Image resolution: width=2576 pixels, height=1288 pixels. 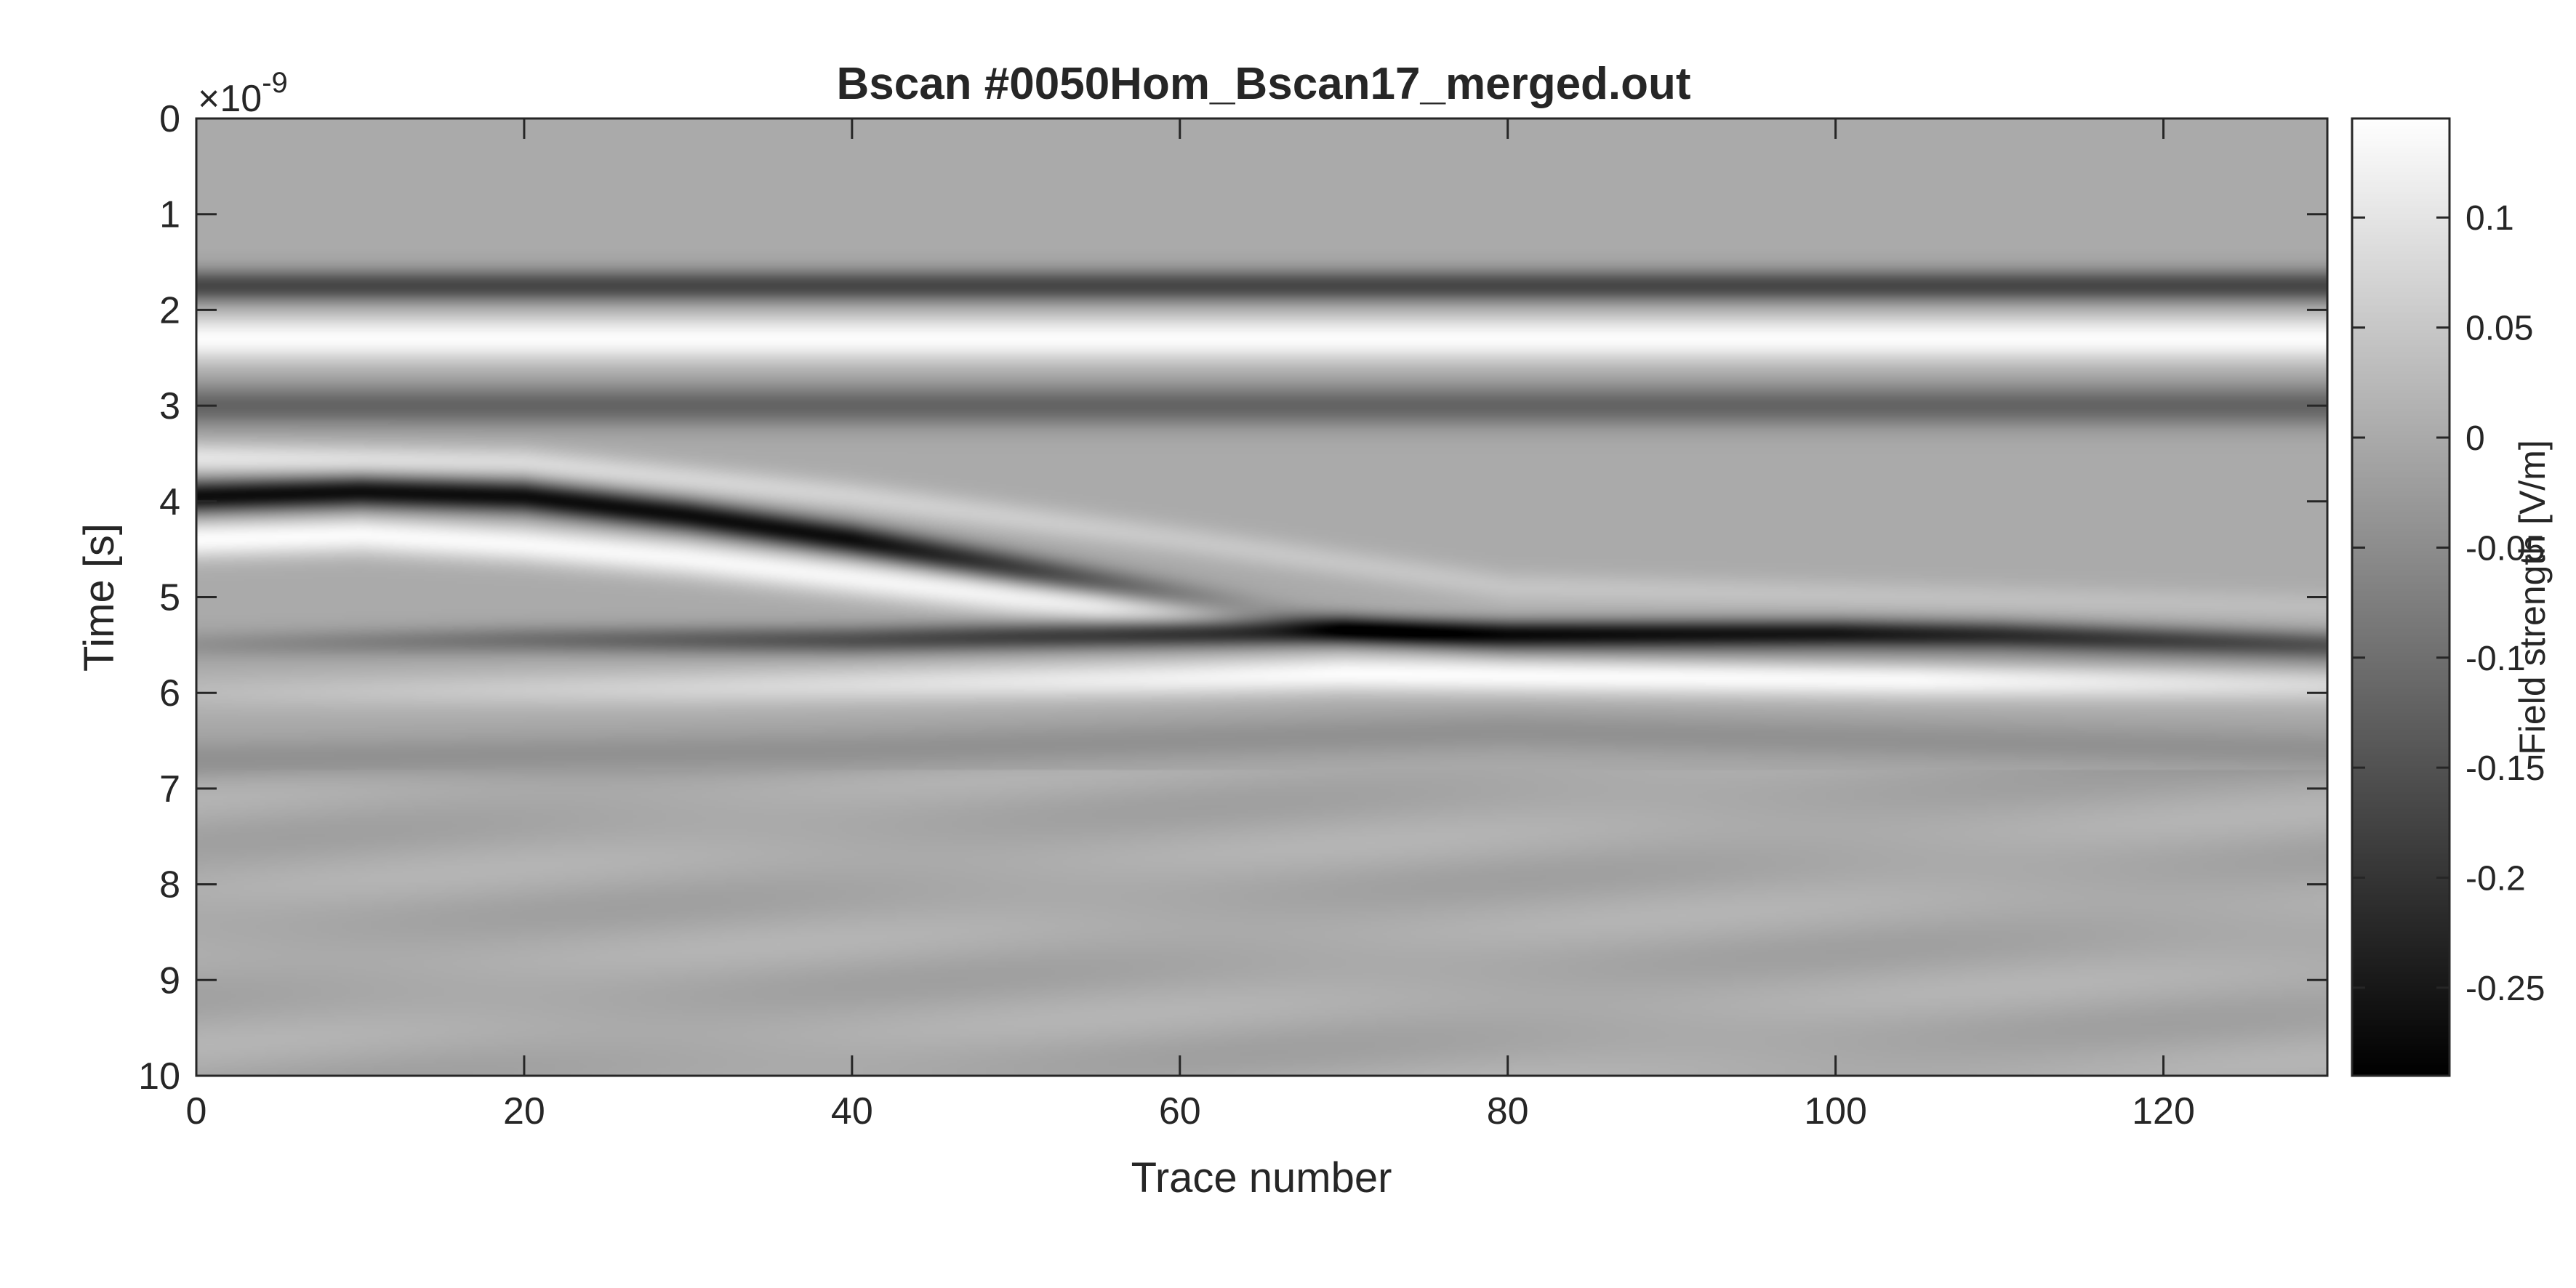 I want to click on y-tick-label: 2, so click(x=169, y=310).